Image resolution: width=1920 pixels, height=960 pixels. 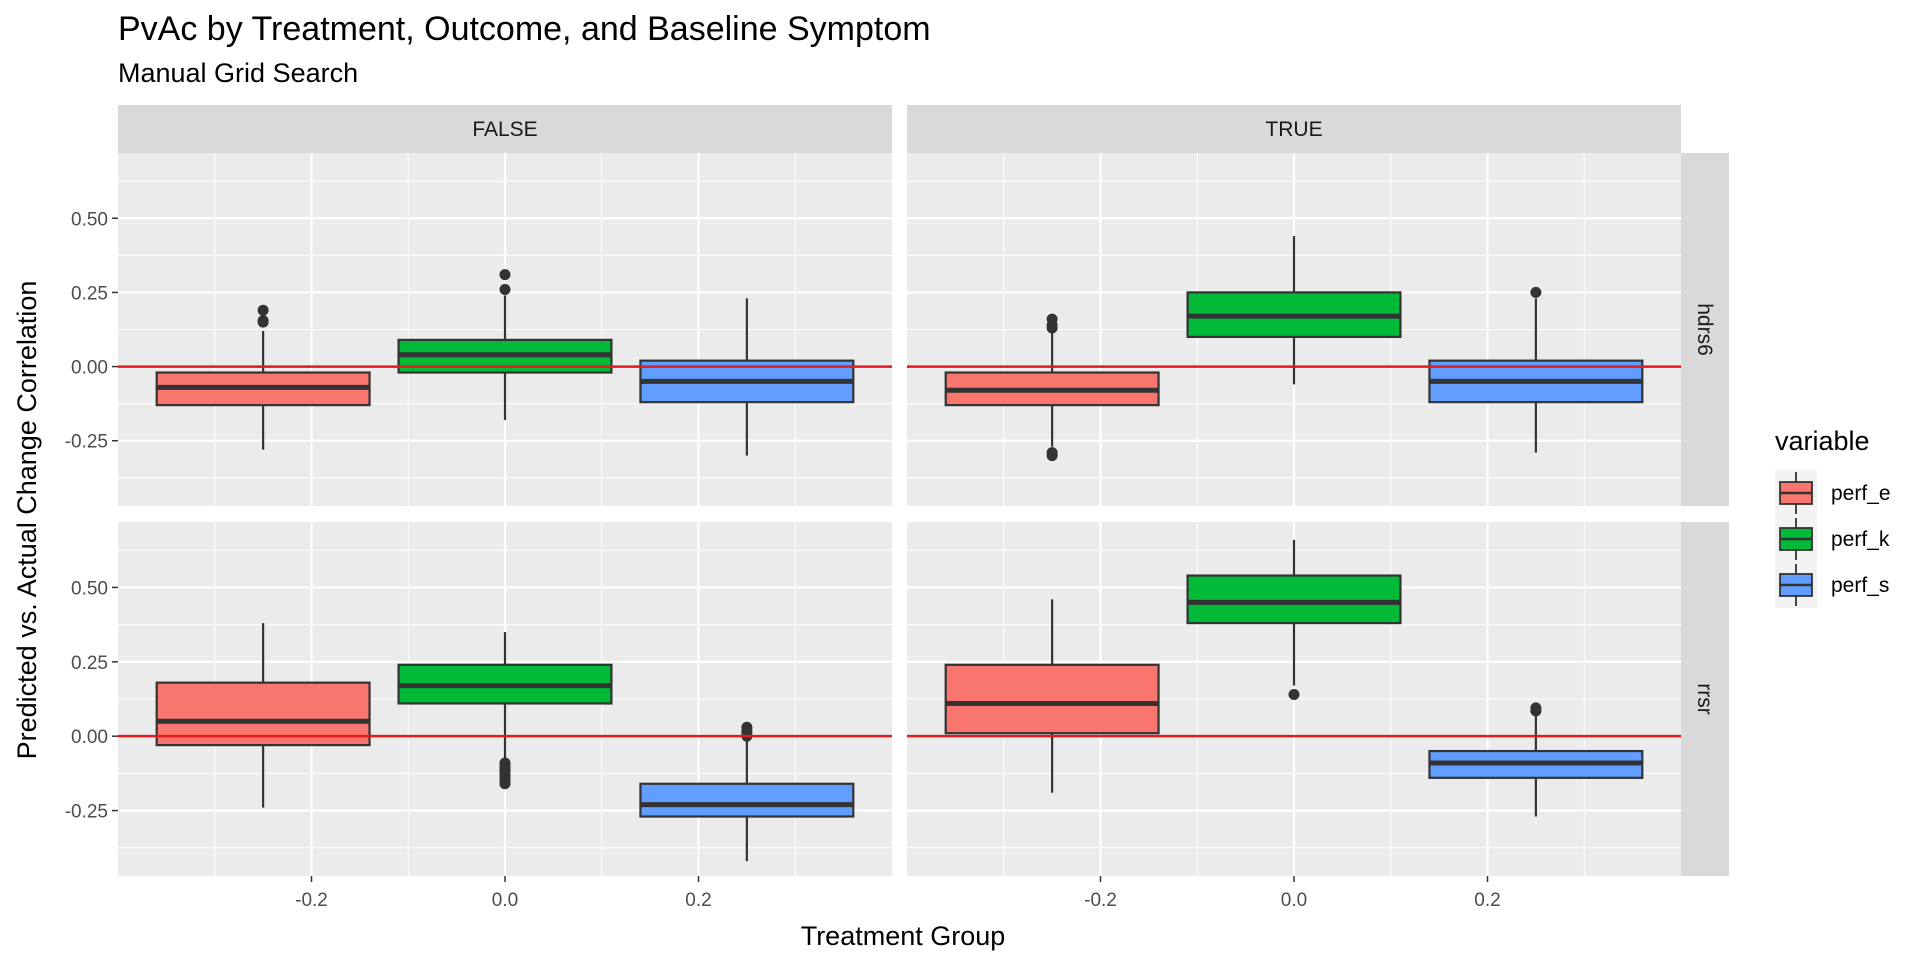 What do you see at coordinates (747, 800) in the screenshot?
I see `box-perf_s` at bounding box center [747, 800].